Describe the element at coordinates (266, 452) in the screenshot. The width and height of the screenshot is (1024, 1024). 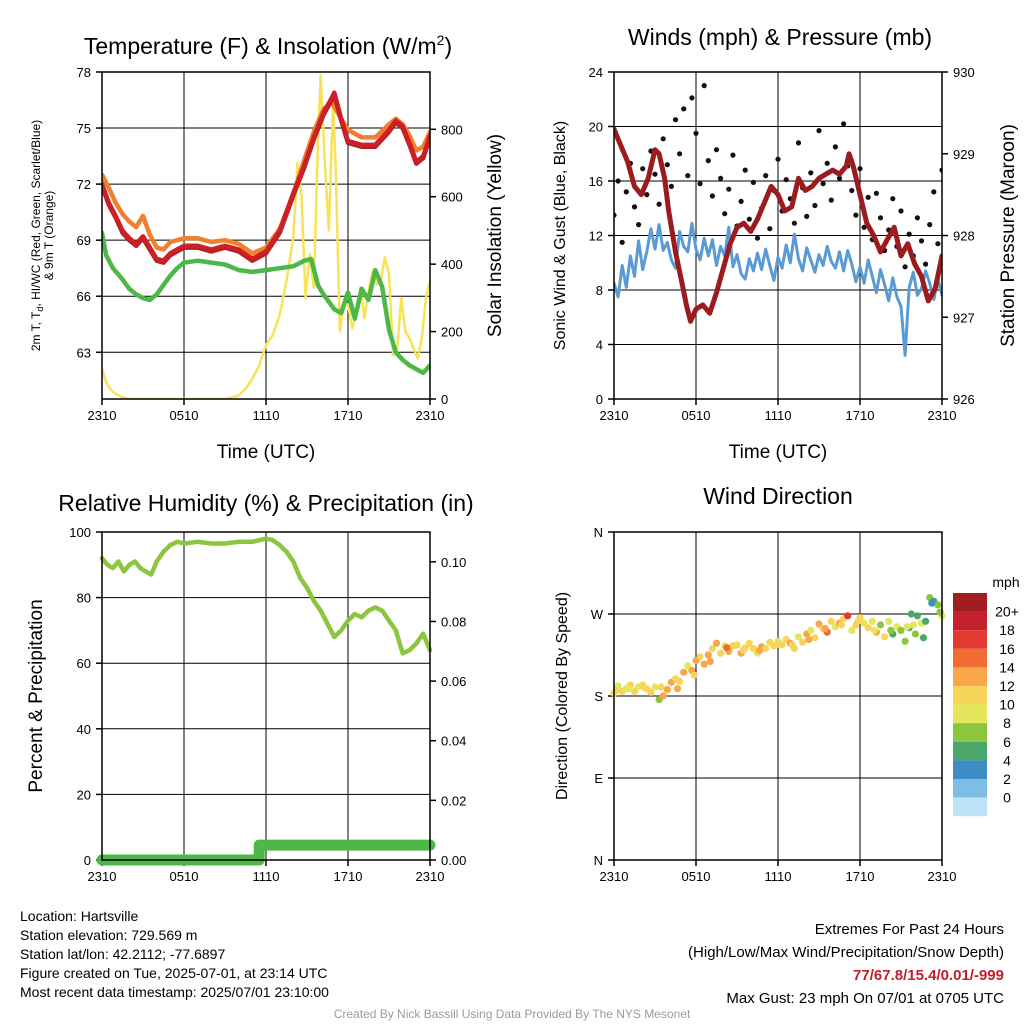
I see `chart0-xlabel: Time (UTC)` at that location.